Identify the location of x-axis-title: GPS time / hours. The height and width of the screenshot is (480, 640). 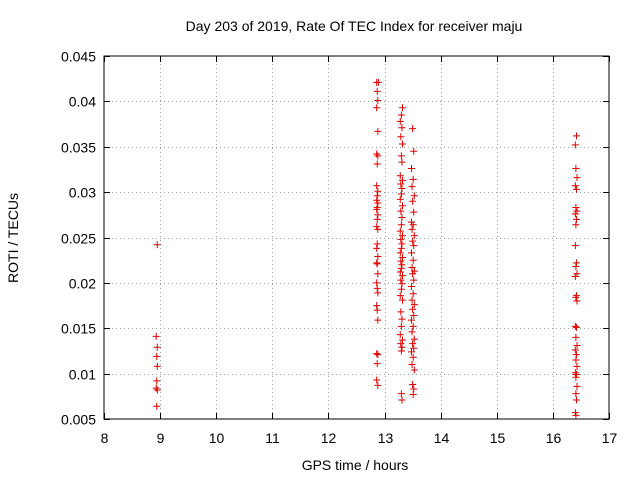
(355, 465).